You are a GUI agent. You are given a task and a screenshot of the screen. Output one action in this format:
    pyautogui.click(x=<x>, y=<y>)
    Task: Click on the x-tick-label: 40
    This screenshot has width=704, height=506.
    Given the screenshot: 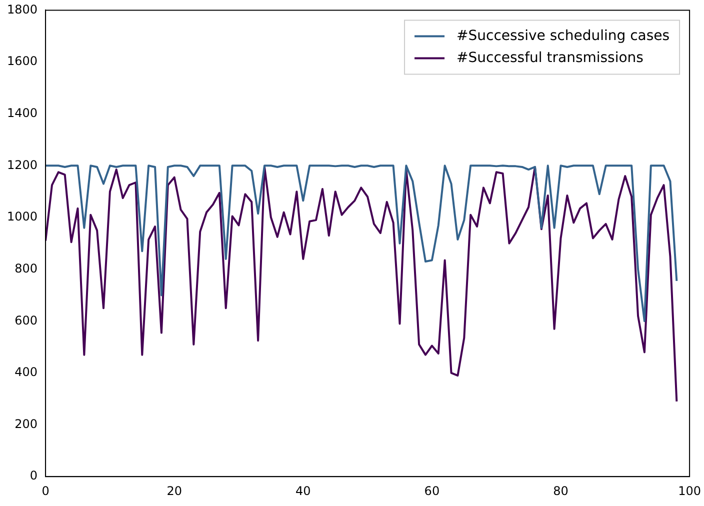 What is the action you would take?
    pyautogui.click(x=303, y=491)
    